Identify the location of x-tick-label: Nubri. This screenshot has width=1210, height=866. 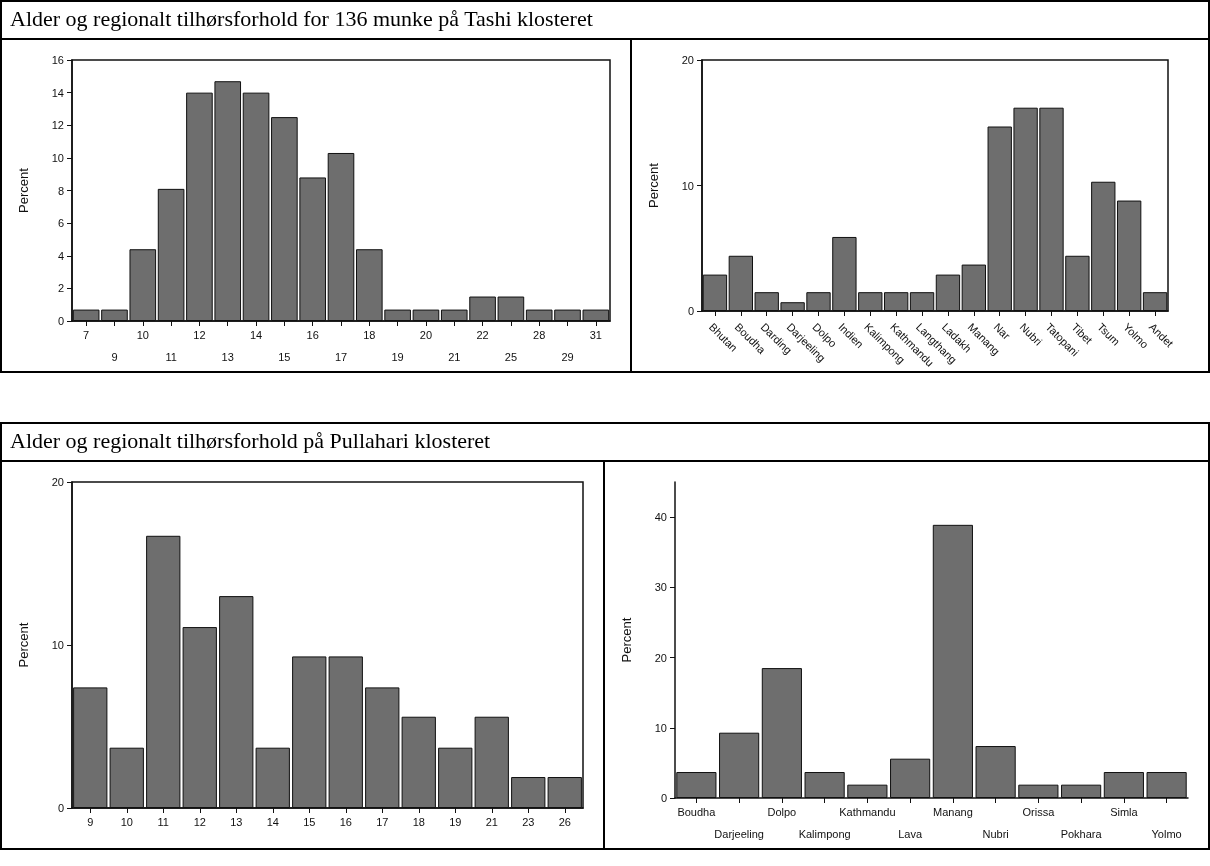
(995, 833).